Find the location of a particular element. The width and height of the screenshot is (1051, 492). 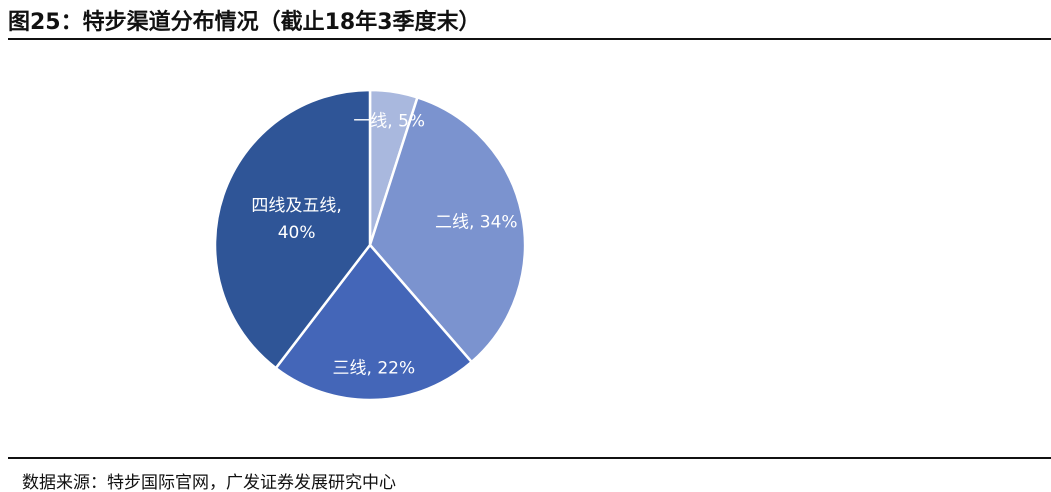

source-note: 数据来源：特步国际官网，广发证券发展研究中心 is located at coordinates (209, 482).